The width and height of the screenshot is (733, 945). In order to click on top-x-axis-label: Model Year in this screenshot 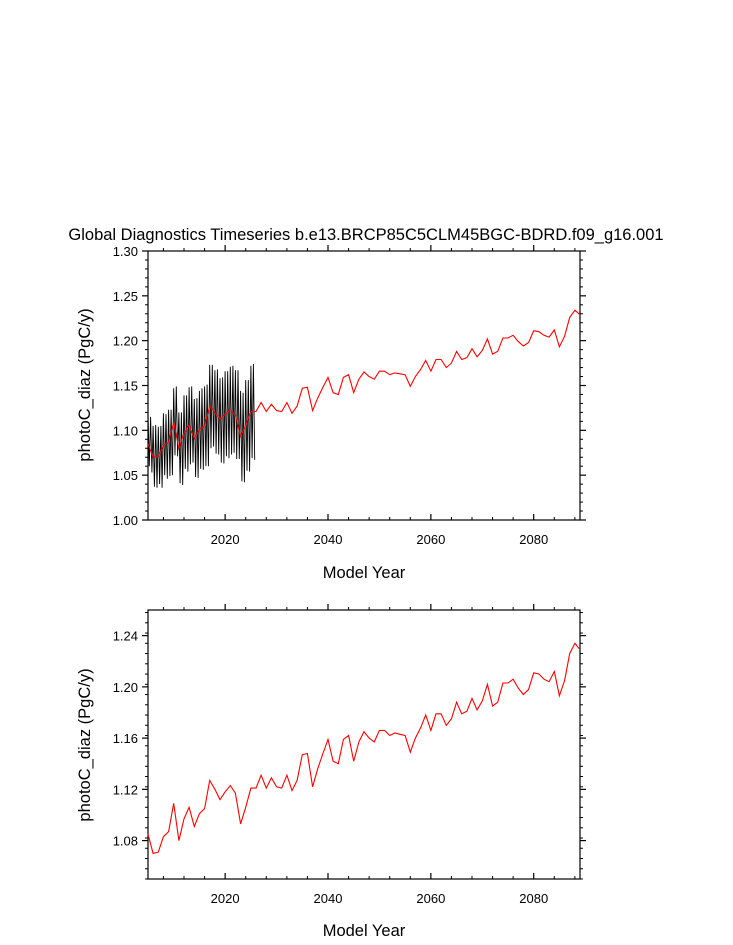, I will do `click(364, 573)`.